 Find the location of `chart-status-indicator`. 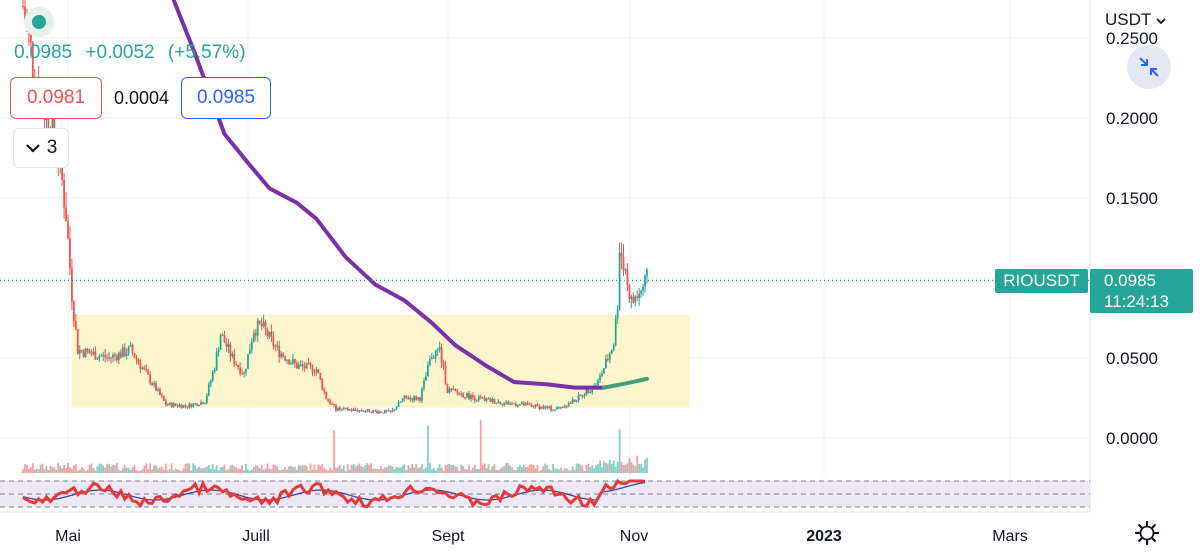

chart-status-indicator is located at coordinates (39, 22).